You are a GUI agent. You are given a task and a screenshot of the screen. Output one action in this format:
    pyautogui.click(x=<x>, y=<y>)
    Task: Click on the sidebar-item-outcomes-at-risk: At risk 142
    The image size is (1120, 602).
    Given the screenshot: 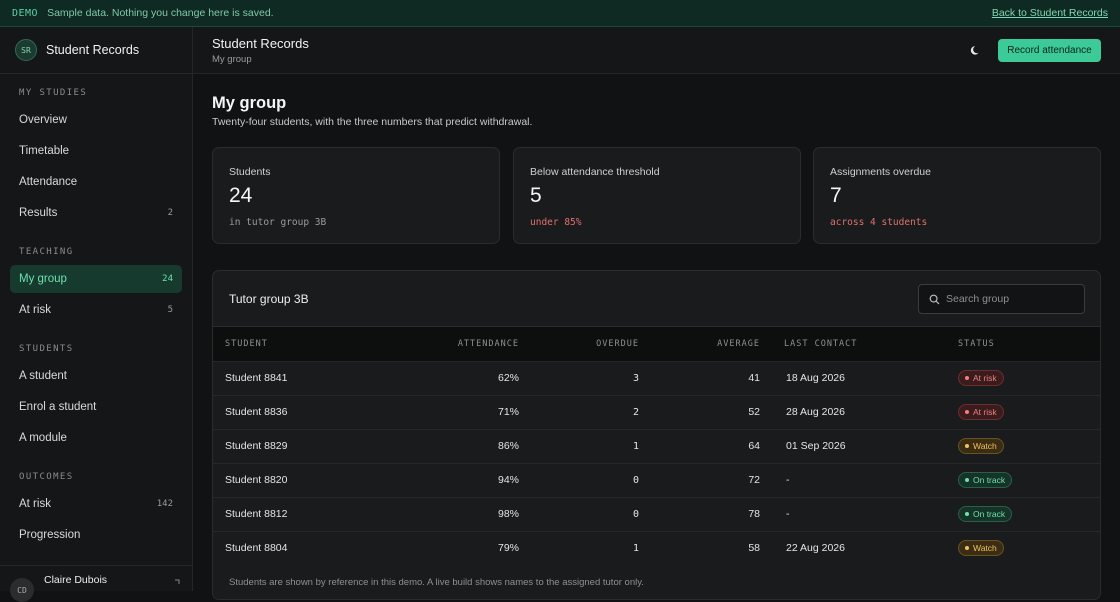 What is the action you would take?
    pyautogui.click(x=96, y=504)
    